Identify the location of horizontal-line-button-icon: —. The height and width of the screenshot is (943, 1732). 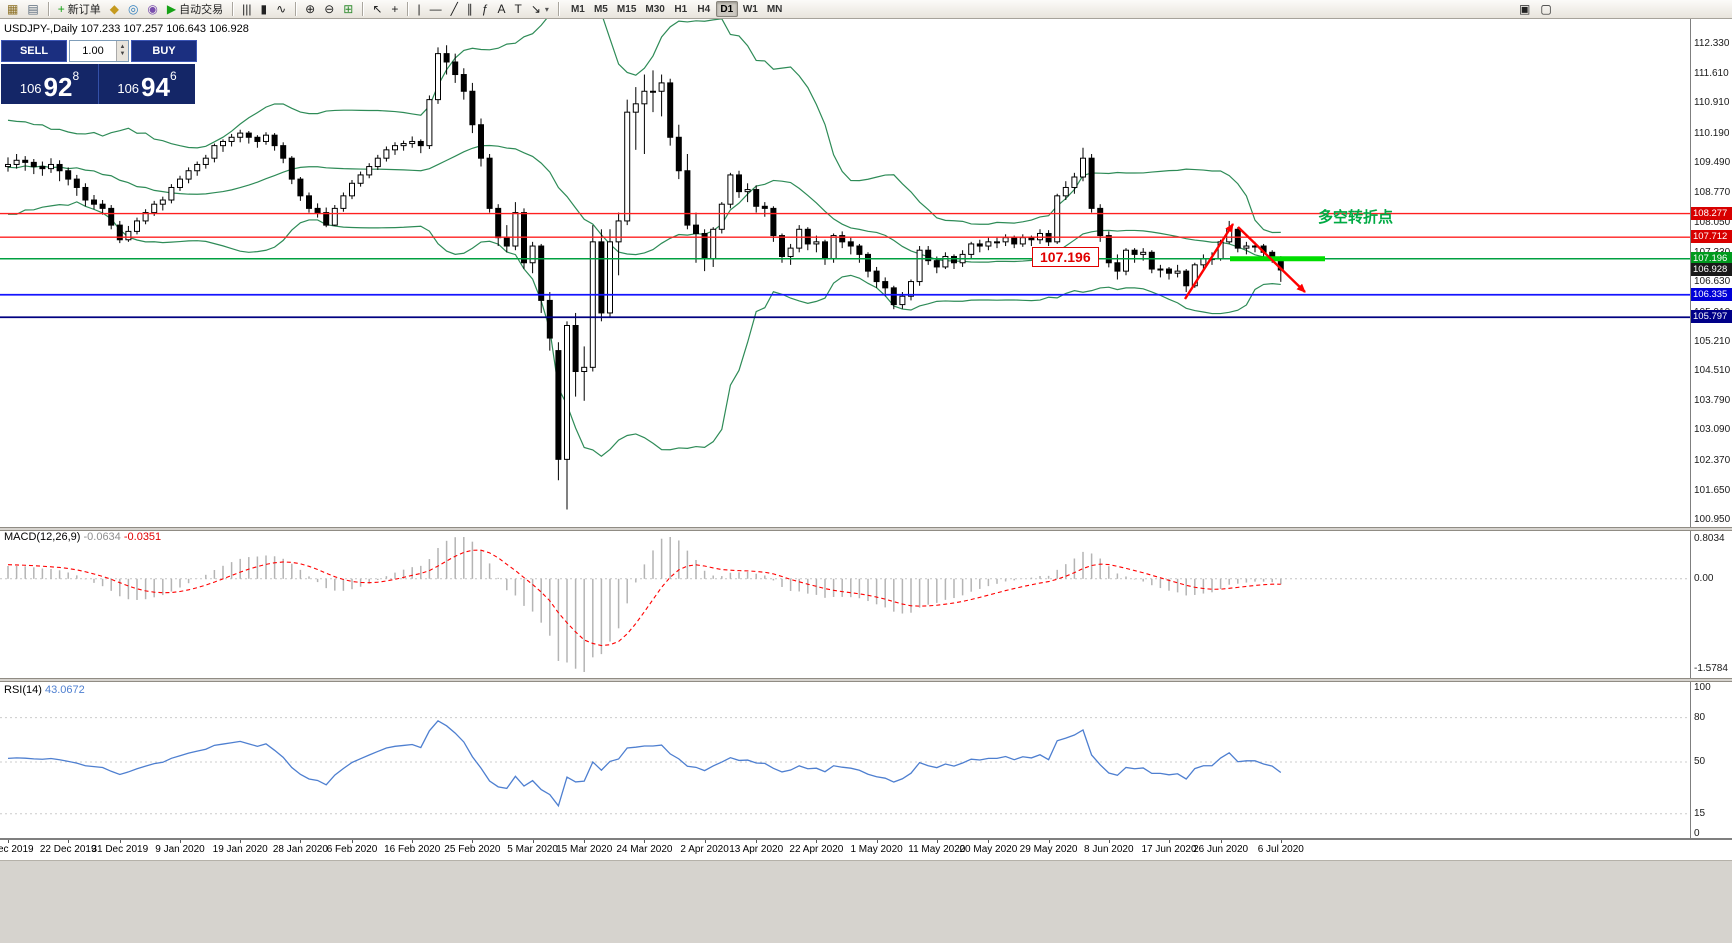
(435, 8).